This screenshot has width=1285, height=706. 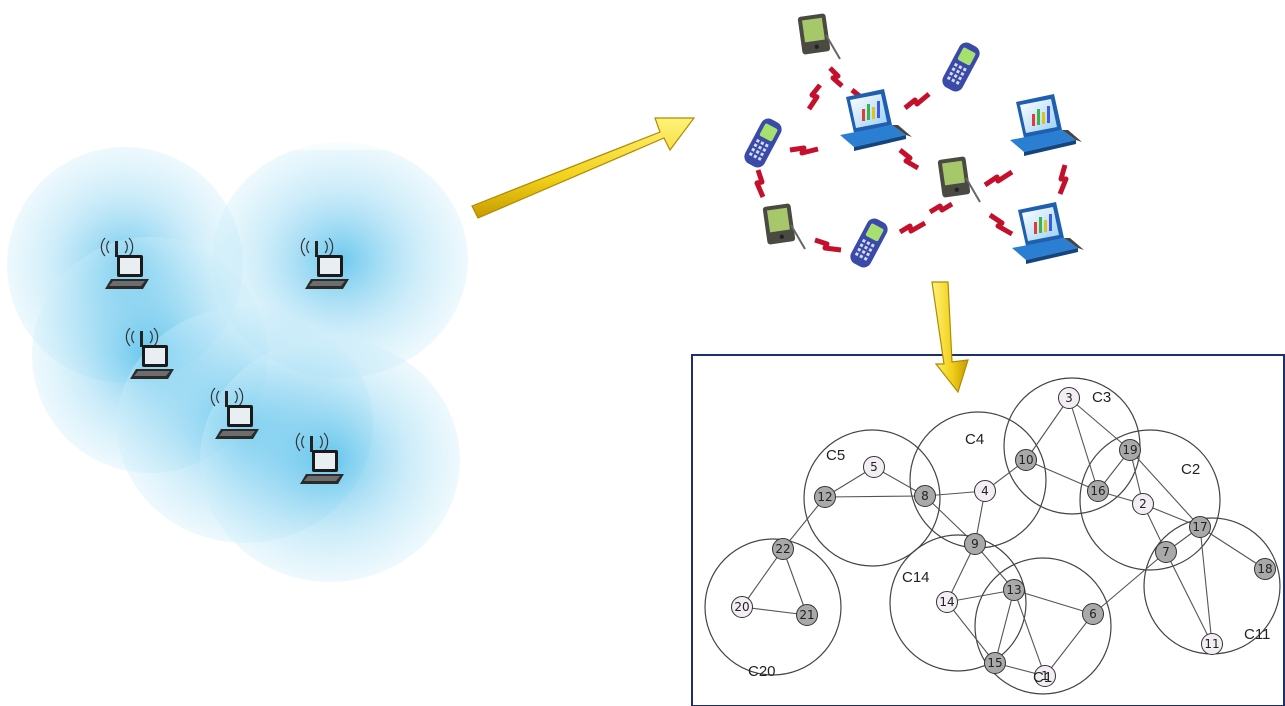 I want to click on graph-node-label: 9, so click(x=975, y=544).